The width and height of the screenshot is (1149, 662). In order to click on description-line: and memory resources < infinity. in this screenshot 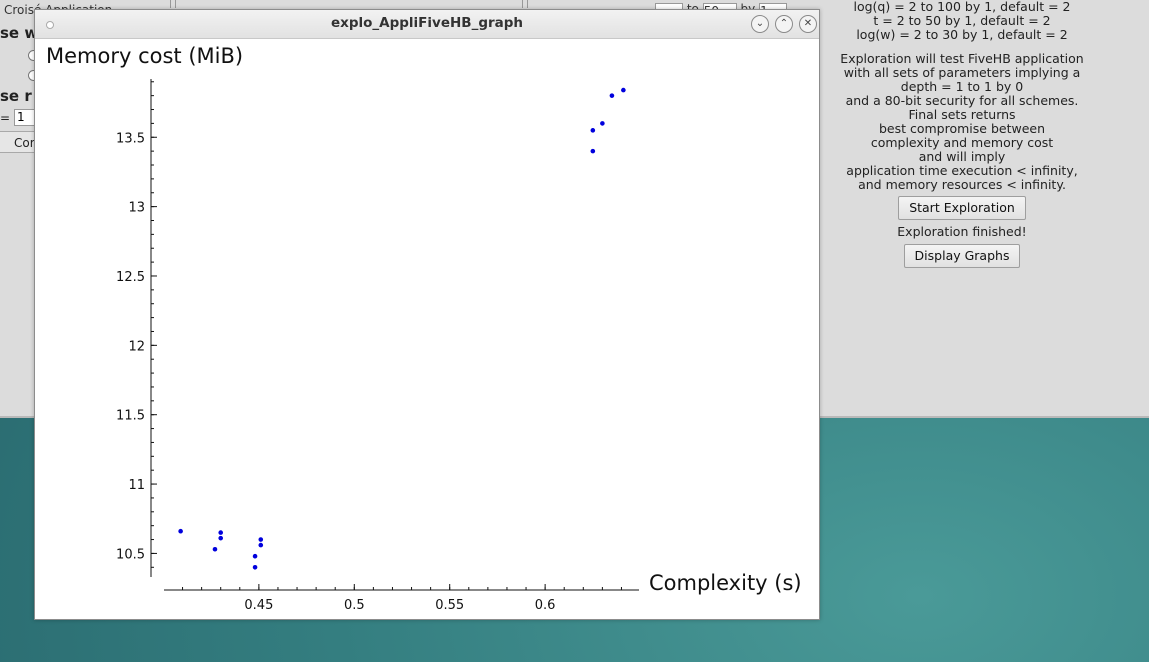, I will do `click(962, 184)`.